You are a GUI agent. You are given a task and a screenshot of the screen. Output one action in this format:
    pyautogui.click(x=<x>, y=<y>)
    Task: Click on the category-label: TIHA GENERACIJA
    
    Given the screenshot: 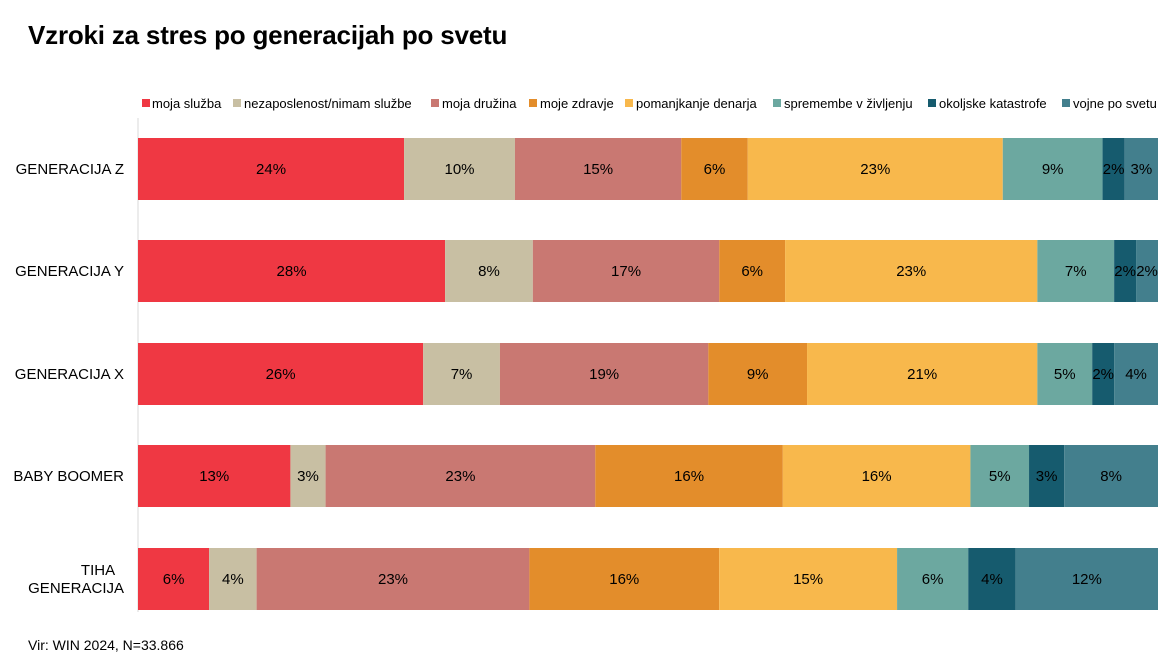 What is the action you would take?
    pyautogui.click(x=76, y=579)
    